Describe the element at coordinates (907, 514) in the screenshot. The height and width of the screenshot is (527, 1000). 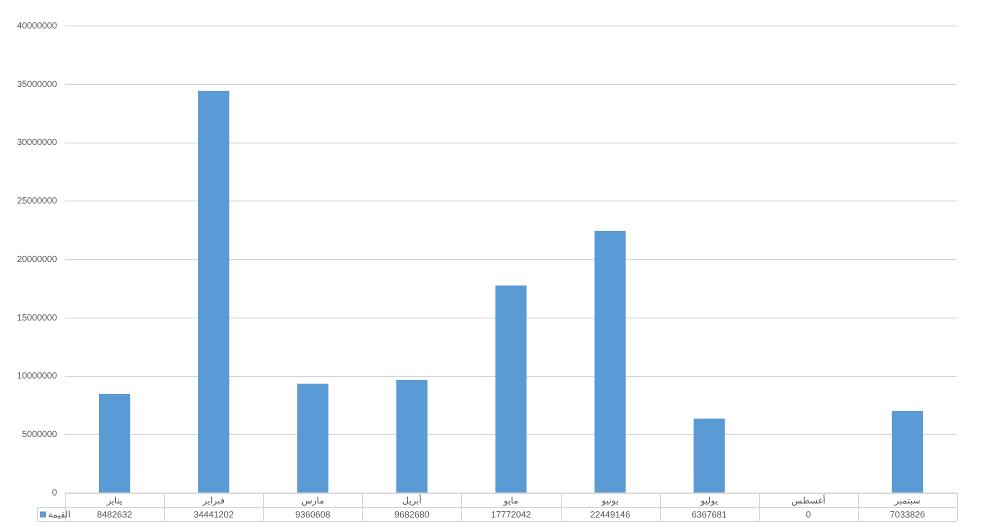
I see `data-label: 7033826` at that location.